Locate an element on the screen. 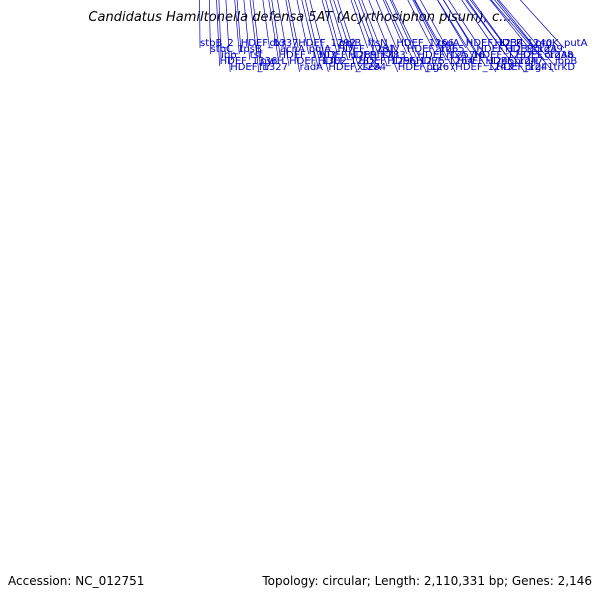 This screenshot has width=600, height=600. gene-label: stbB_2 is located at coordinates (217, 43).